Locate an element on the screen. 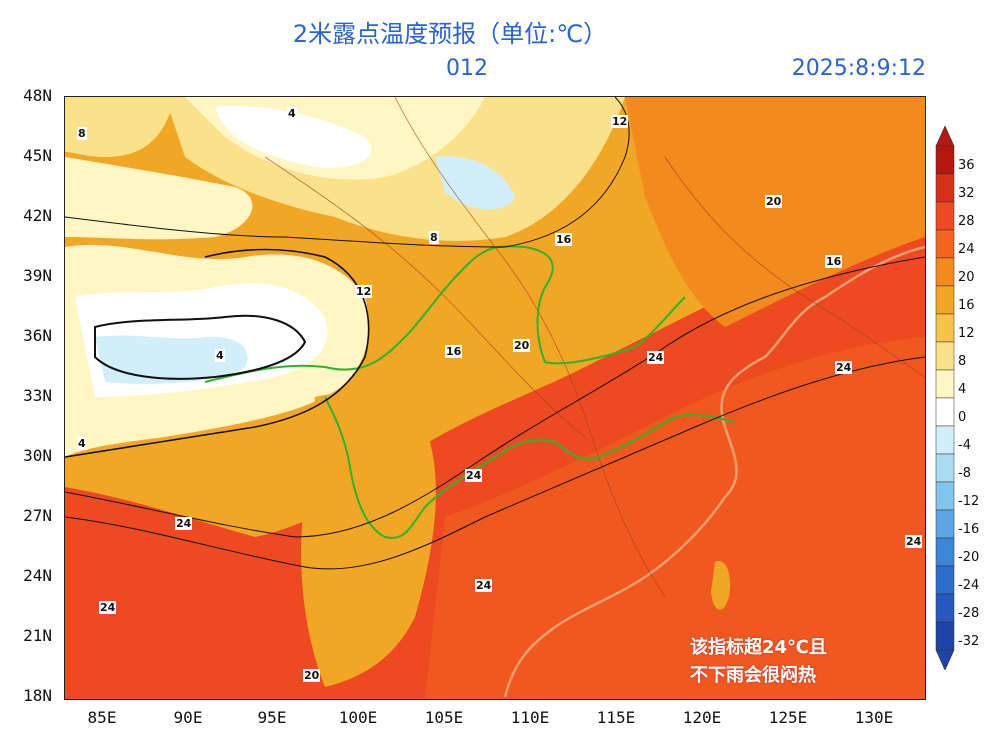  lat-label: 18N is located at coordinates (37, 695).